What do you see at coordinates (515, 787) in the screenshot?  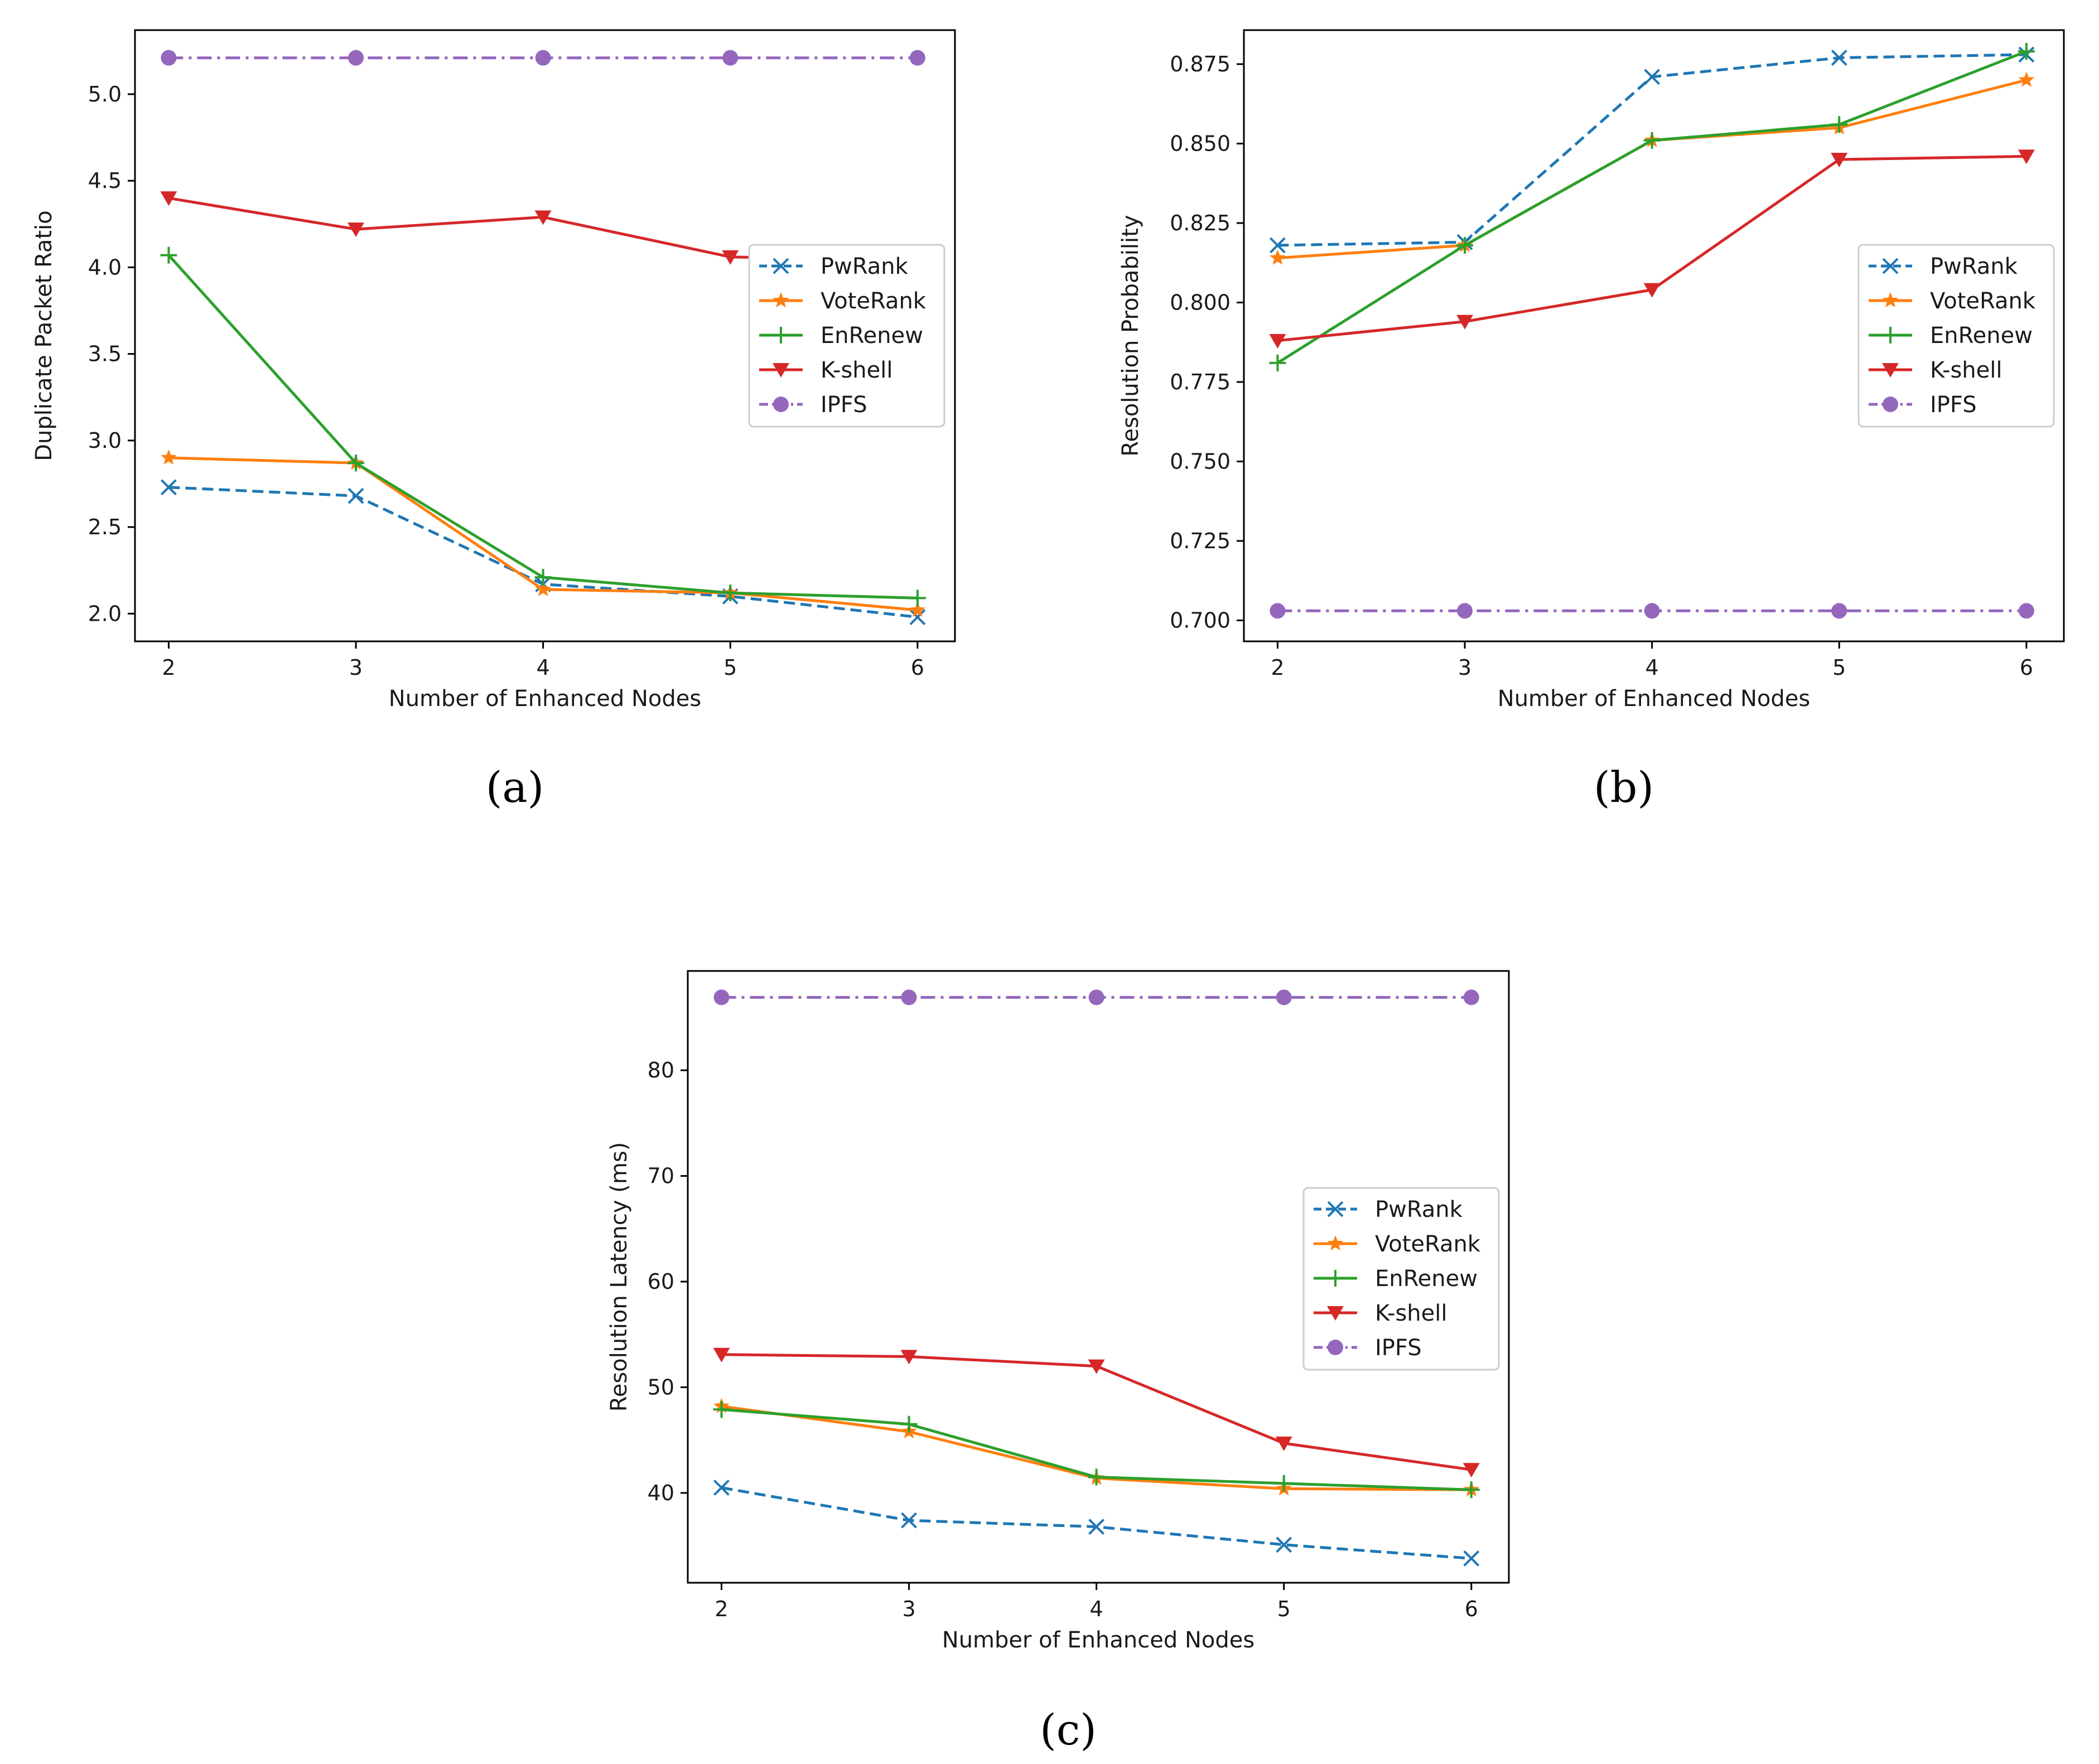 I see `panel-label: (a)` at bounding box center [515, 787].